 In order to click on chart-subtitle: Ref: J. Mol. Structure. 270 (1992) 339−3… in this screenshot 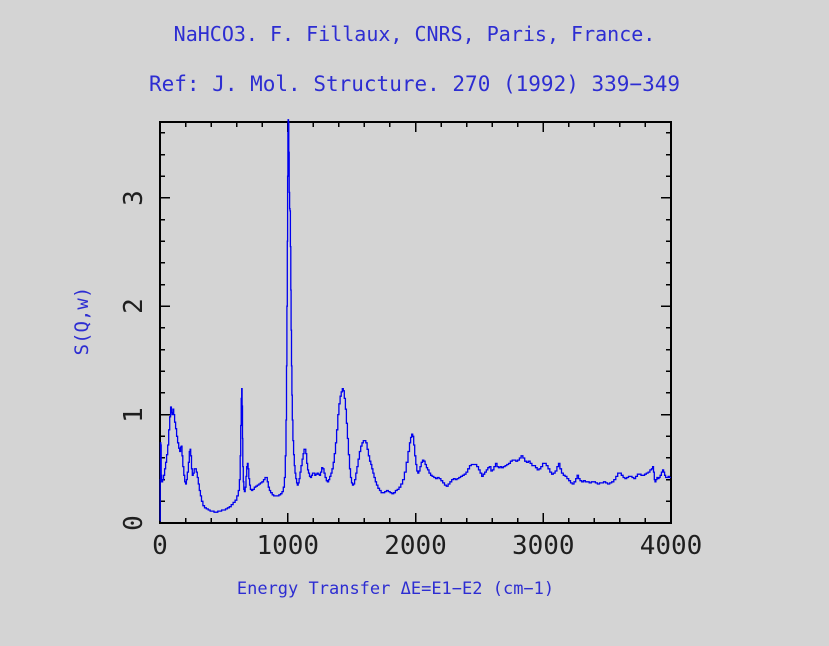, I will do `click(414, 84)`.